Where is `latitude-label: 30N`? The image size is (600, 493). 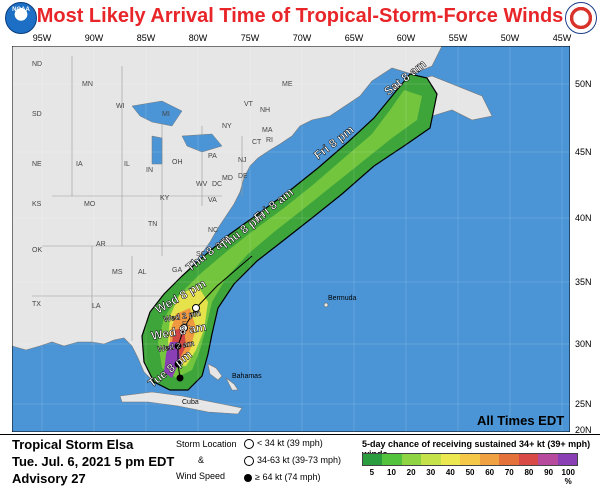 latitude-label: 30N is located at coordinates (583, 344).